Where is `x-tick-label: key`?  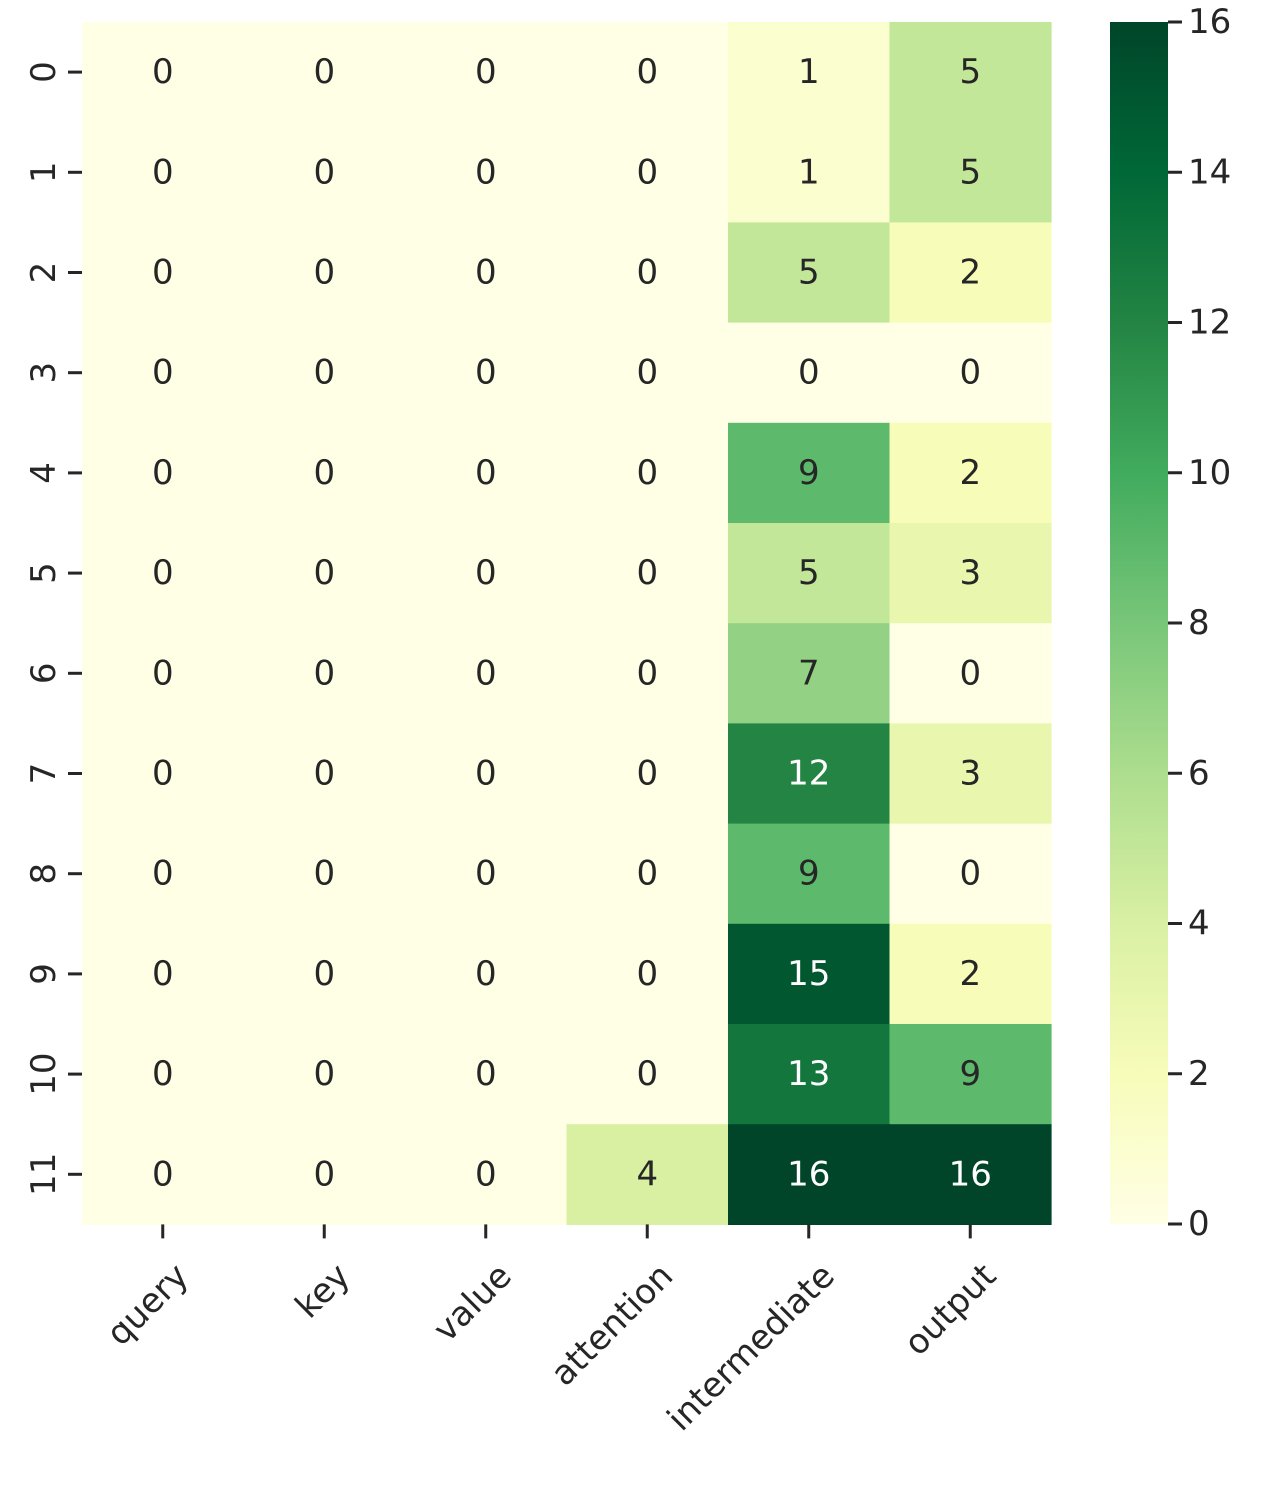
x-tick-label: key is located at coordinates (323, 1291).